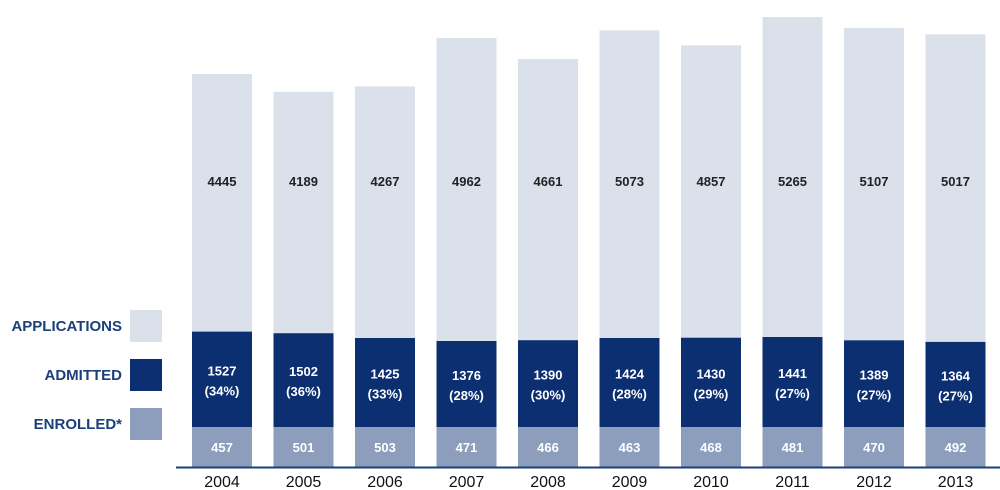  I want to click on bar-applications-2012, so click(874, 184).